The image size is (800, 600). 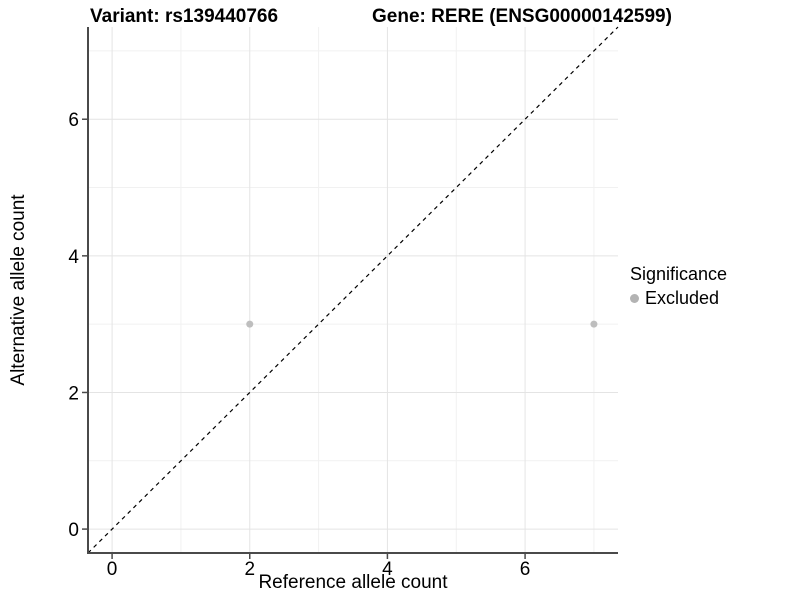 I want to click on x-tick-label: 2, so click(x=249, y=569).